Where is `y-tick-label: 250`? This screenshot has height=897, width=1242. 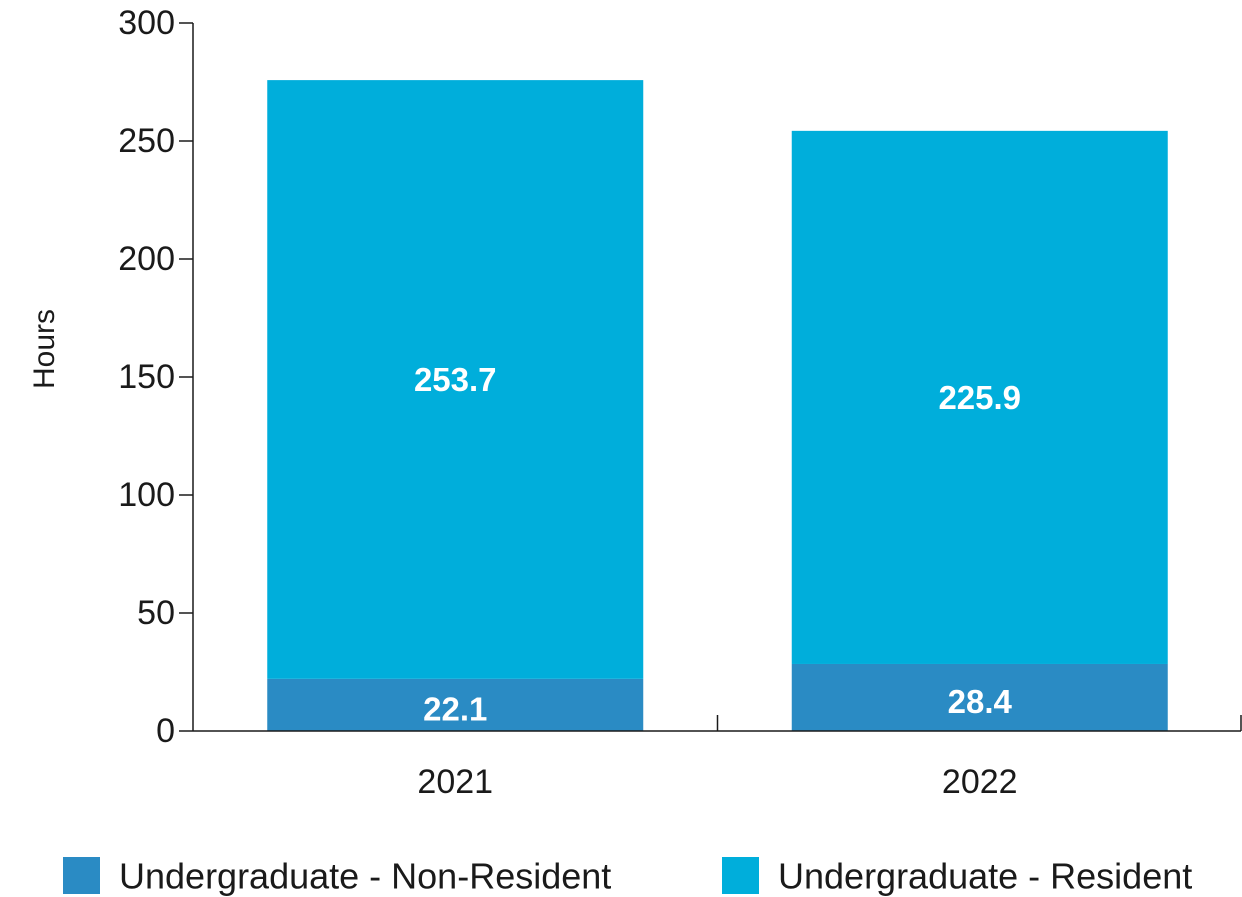
y-tick-label: 250 is located at coordinates (146, 141).